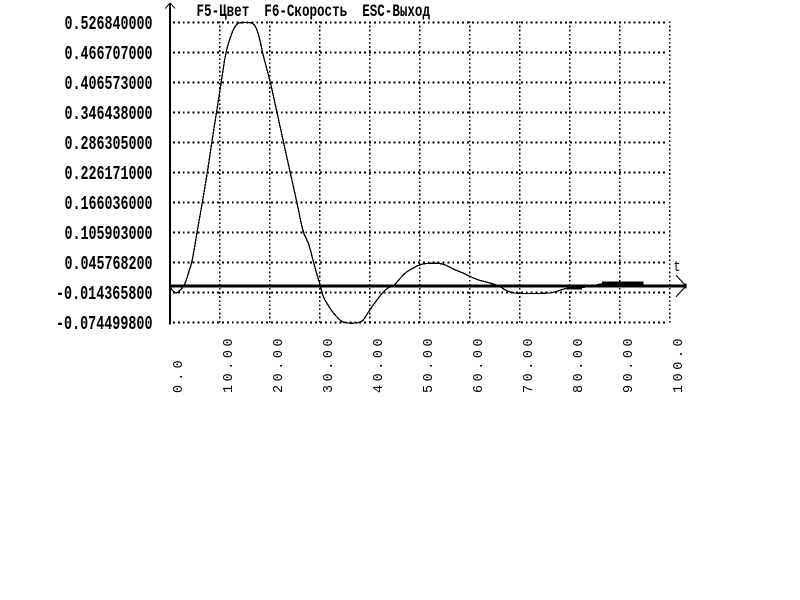 Image resolution: width=800 pixels, height=600 pixels. Describe the element at coordinates (329, 366) in the screenshot. I see `svg-text: 30.00` at that location.